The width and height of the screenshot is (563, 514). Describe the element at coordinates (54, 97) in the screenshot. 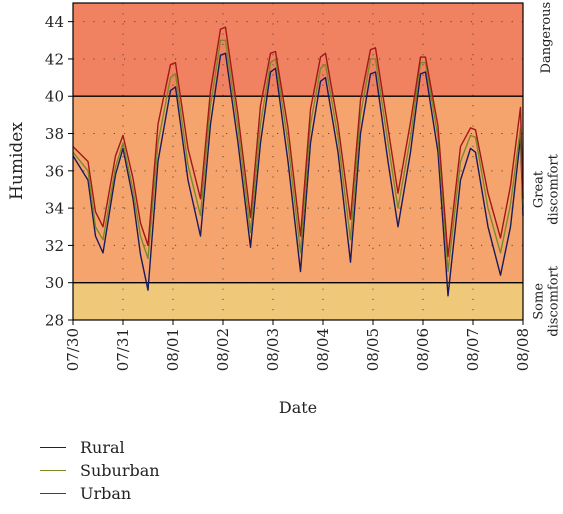

I see `y-tick-label: 40` at that location.